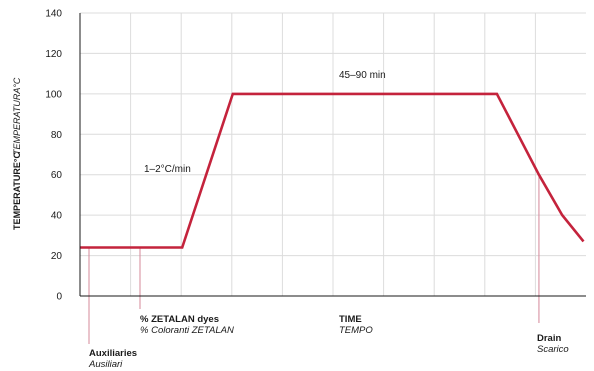 Image resolution: width=594 pixels, height=371 pixels. Describe the element at coordinates (53, 54) in the screenshot. I see `y-tick-label: 120` at that location.